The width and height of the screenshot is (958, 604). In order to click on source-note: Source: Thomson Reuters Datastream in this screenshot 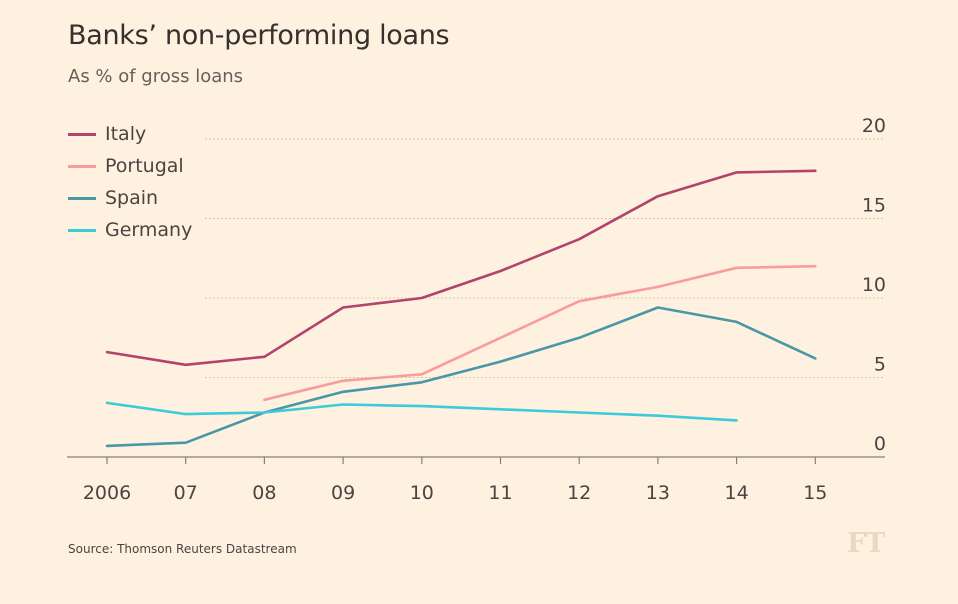, I will do `click(182, 549)`.